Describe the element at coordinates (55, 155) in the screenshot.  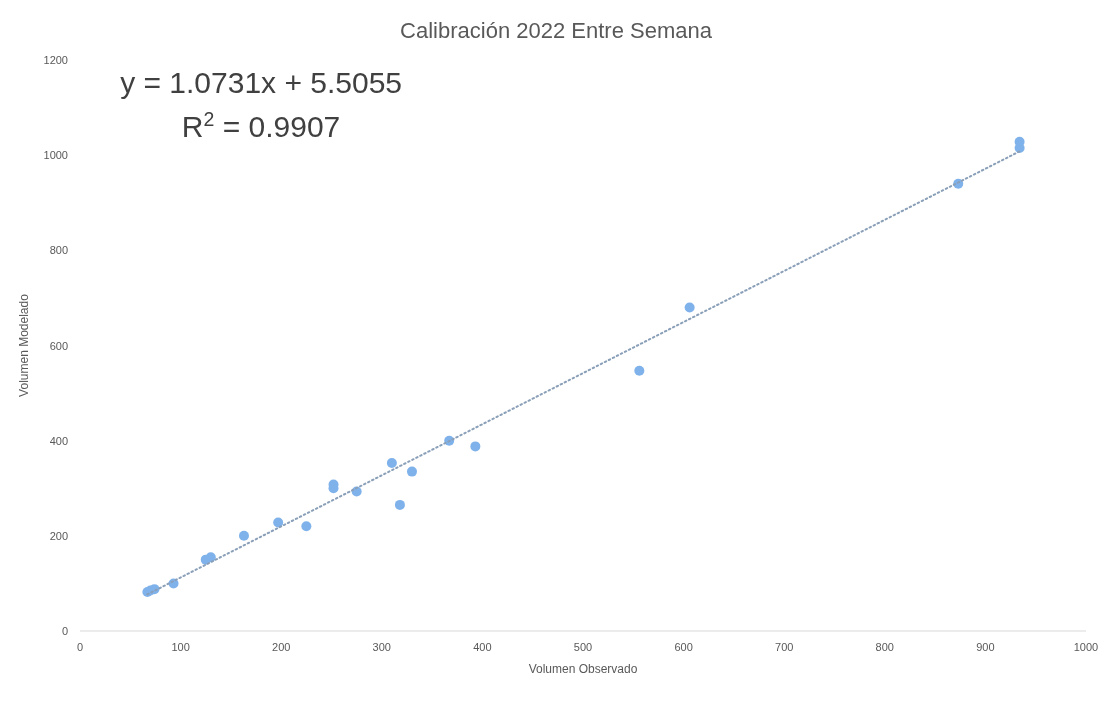
I see `y-tick-label: 1000` at that location.